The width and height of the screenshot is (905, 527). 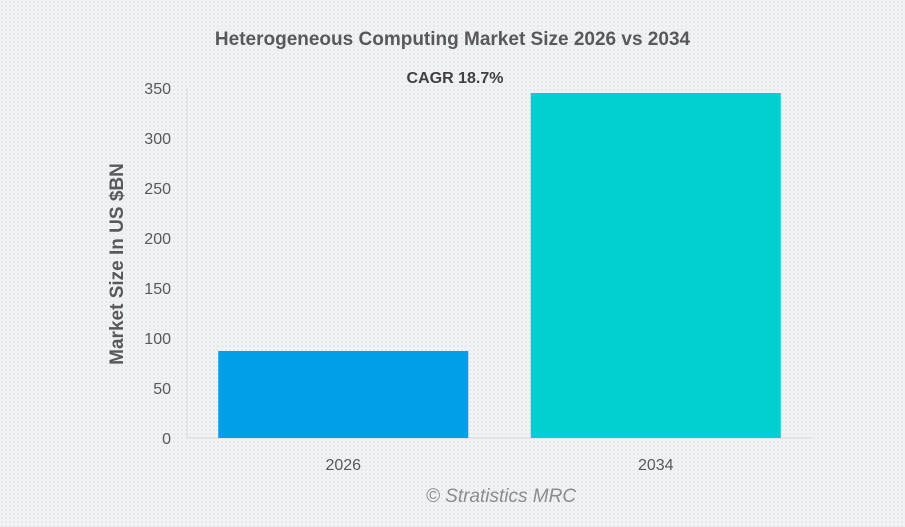 I want to click on x-tick-labels: 2026 2034, so click(x=499, y=465).